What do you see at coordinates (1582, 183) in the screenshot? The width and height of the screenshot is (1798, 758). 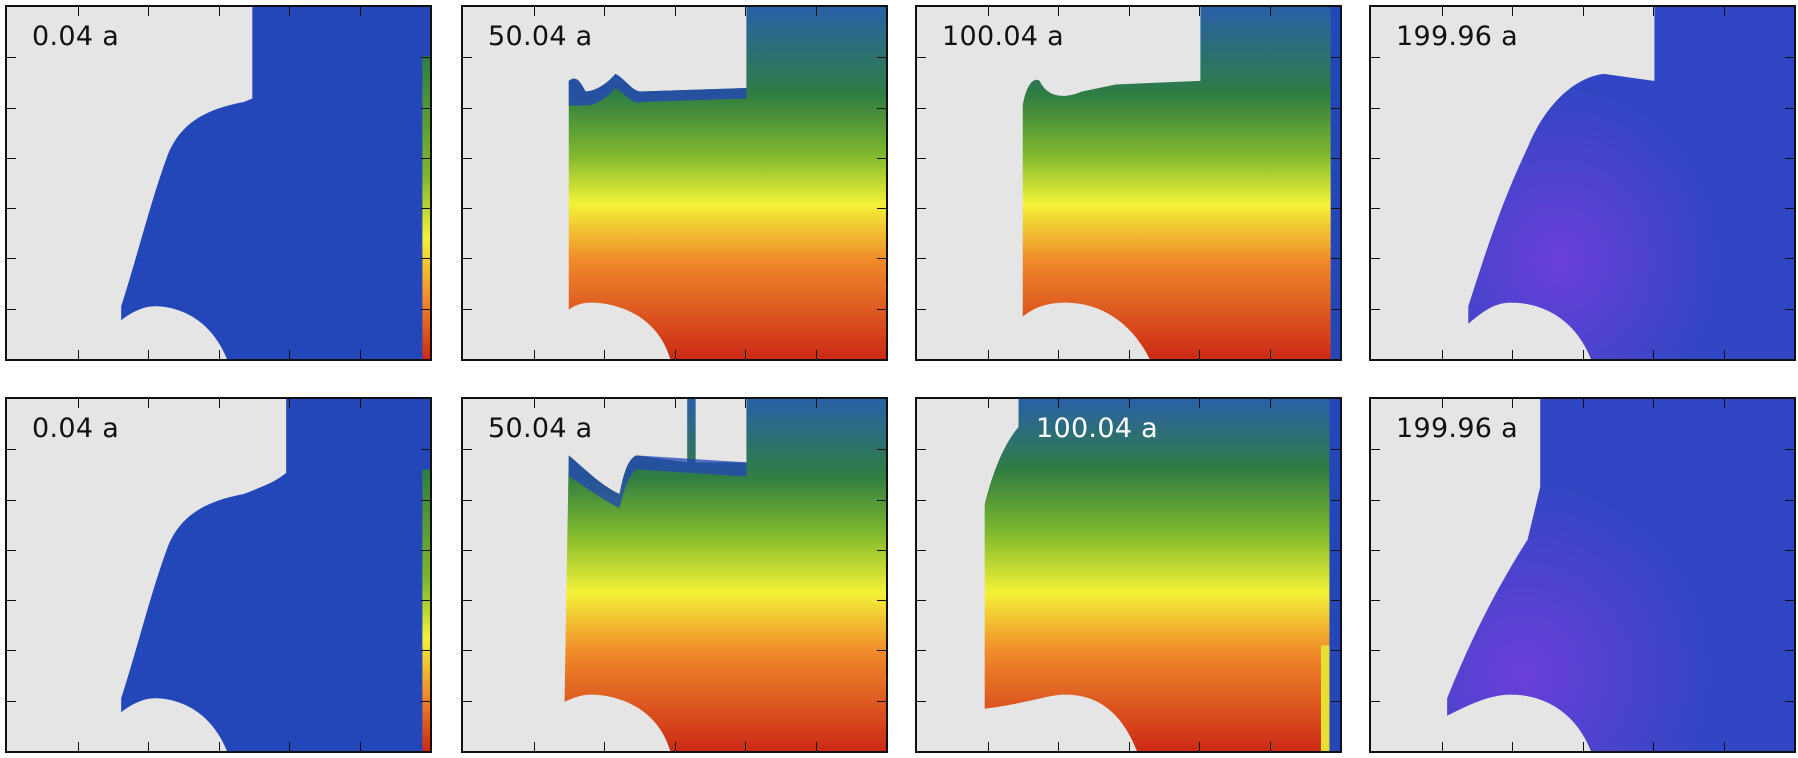 I see `heatmap-panel-r1c4: 199.96 a` at bounding box center [1582, 183].